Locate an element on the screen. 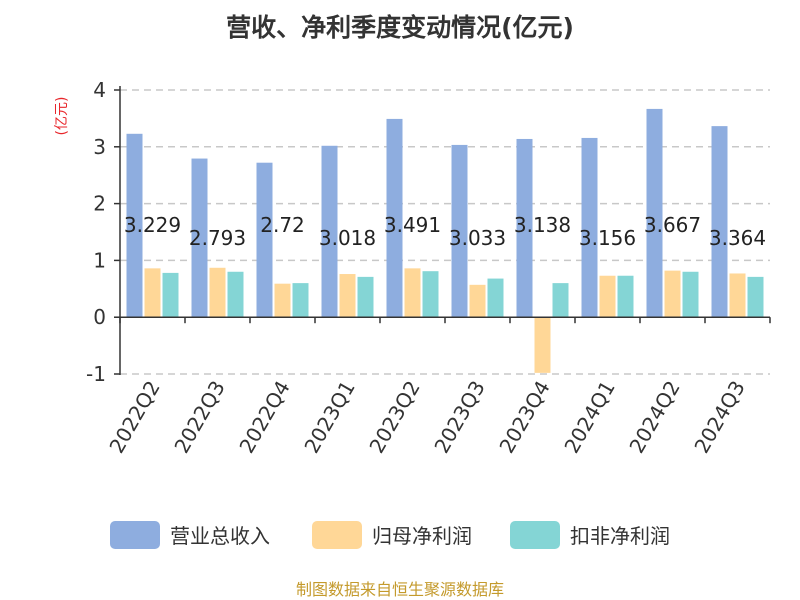 The height and width of the screenshot is (600, 800). data-label: 3.033 is located at coordinates (477, 238).